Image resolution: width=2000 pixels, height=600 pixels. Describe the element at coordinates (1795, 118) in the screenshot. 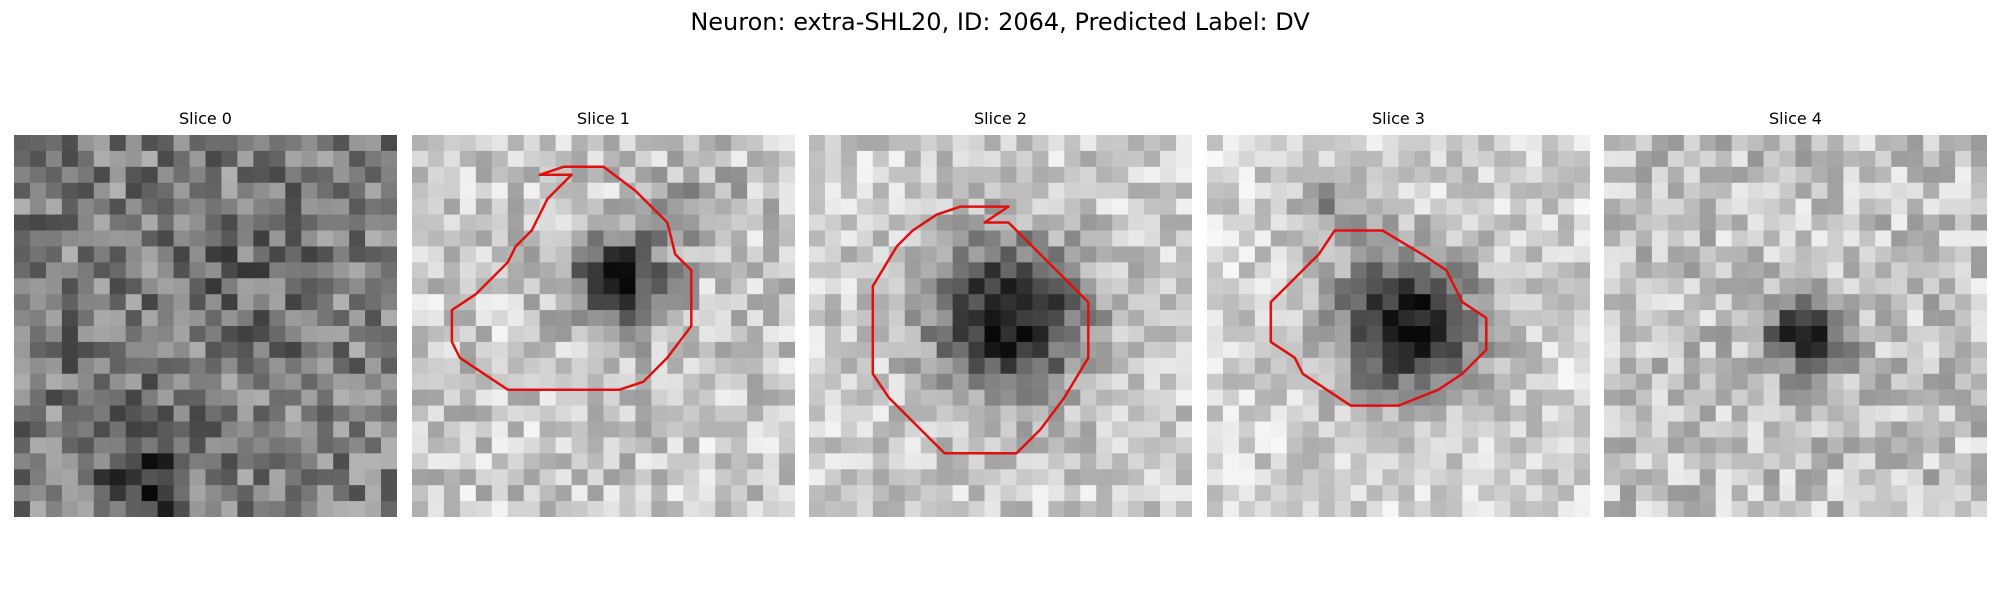

I see `slice-4-title: Slice 4` at that location.